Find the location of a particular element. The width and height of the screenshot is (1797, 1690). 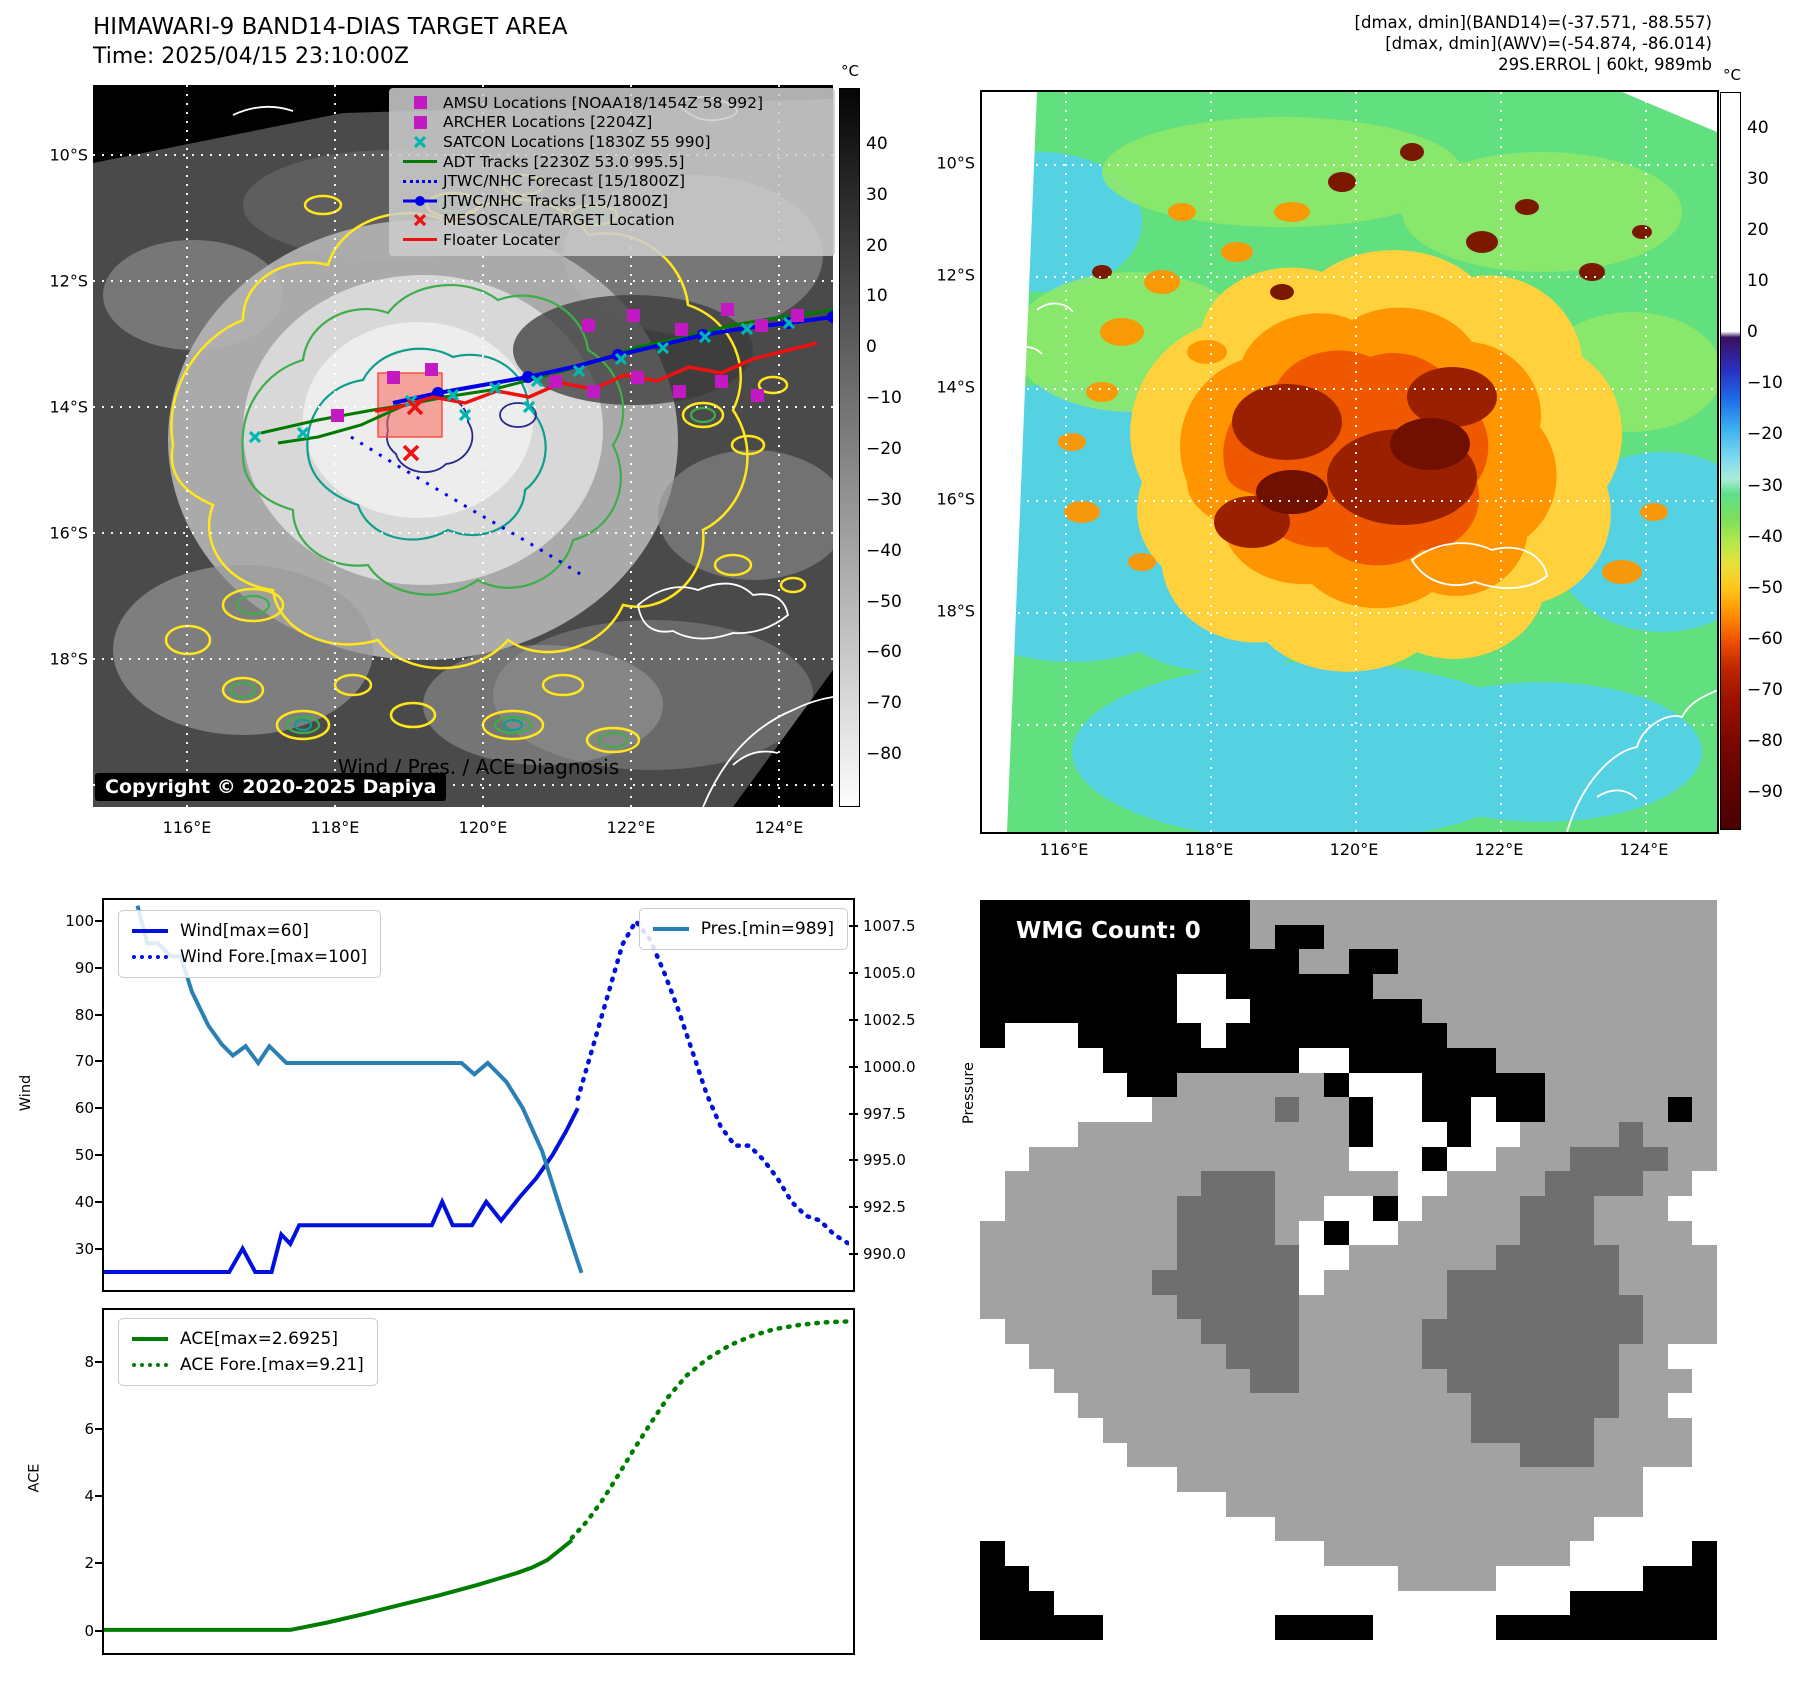

y2-tick-mark is located at coordinates (853, 1207).